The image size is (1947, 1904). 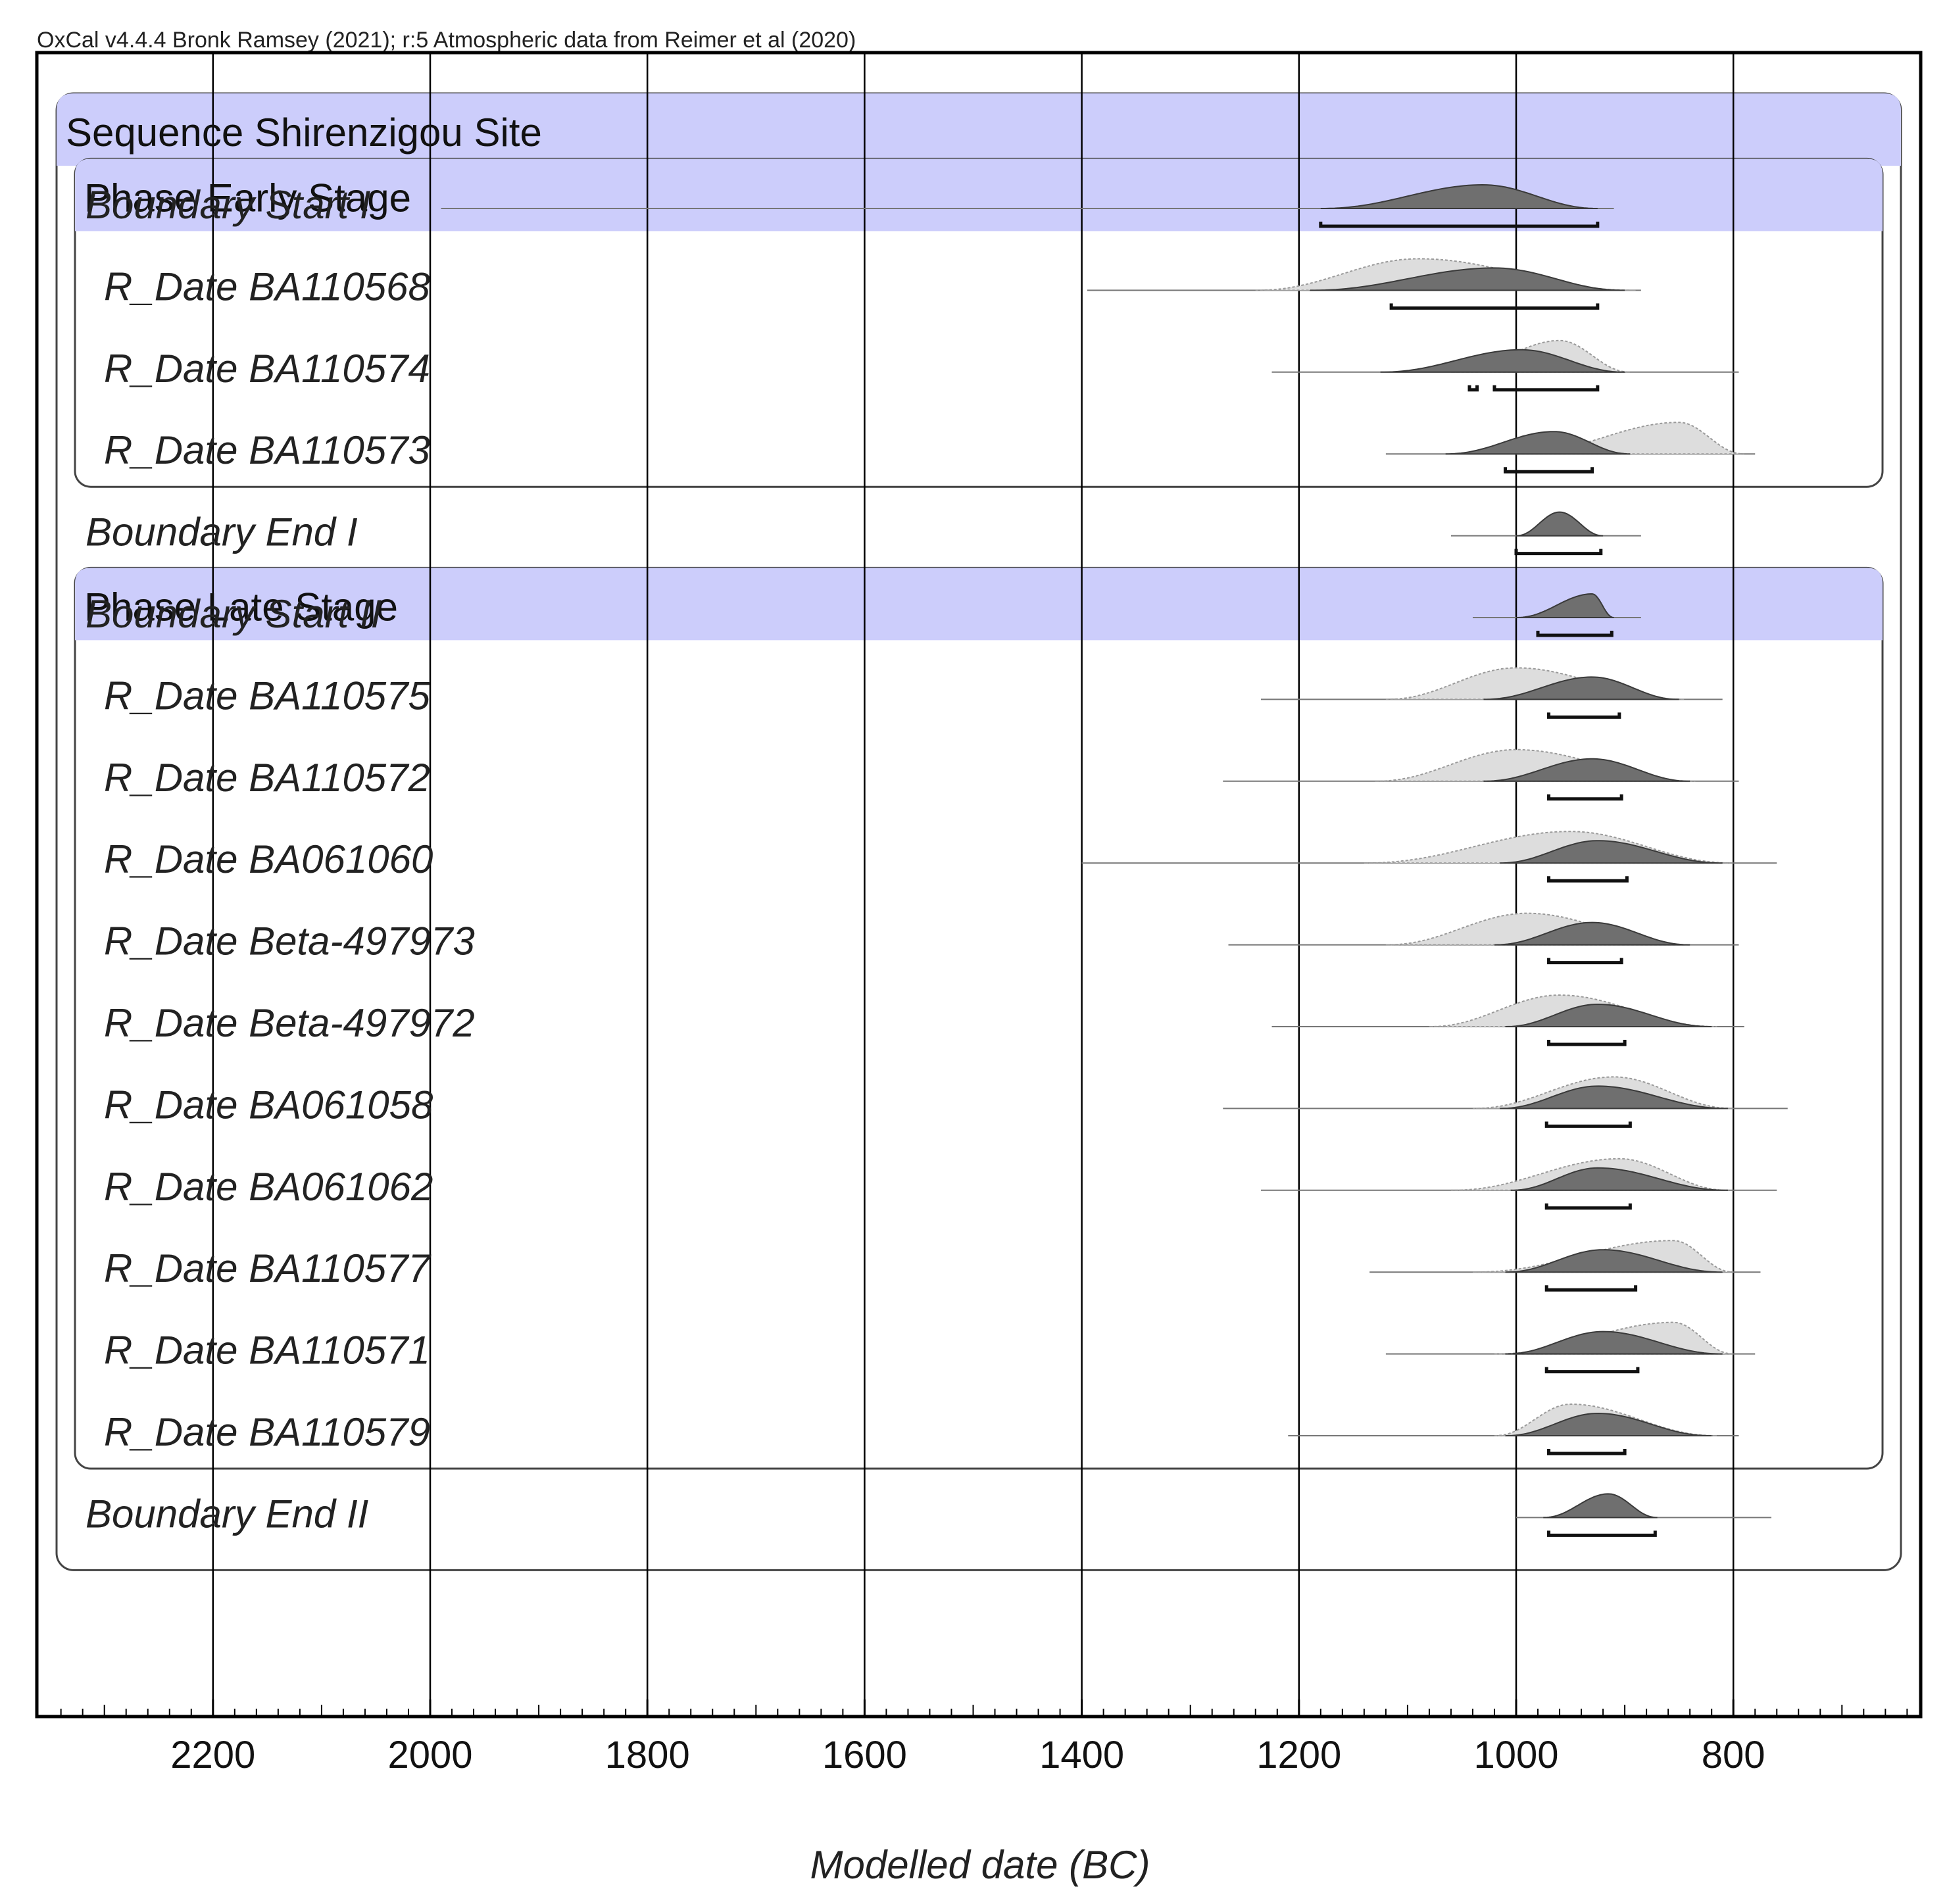 I want to click on row-label-r-date-ba110577: R_Date BA110577, so click(x=268, y=1268).